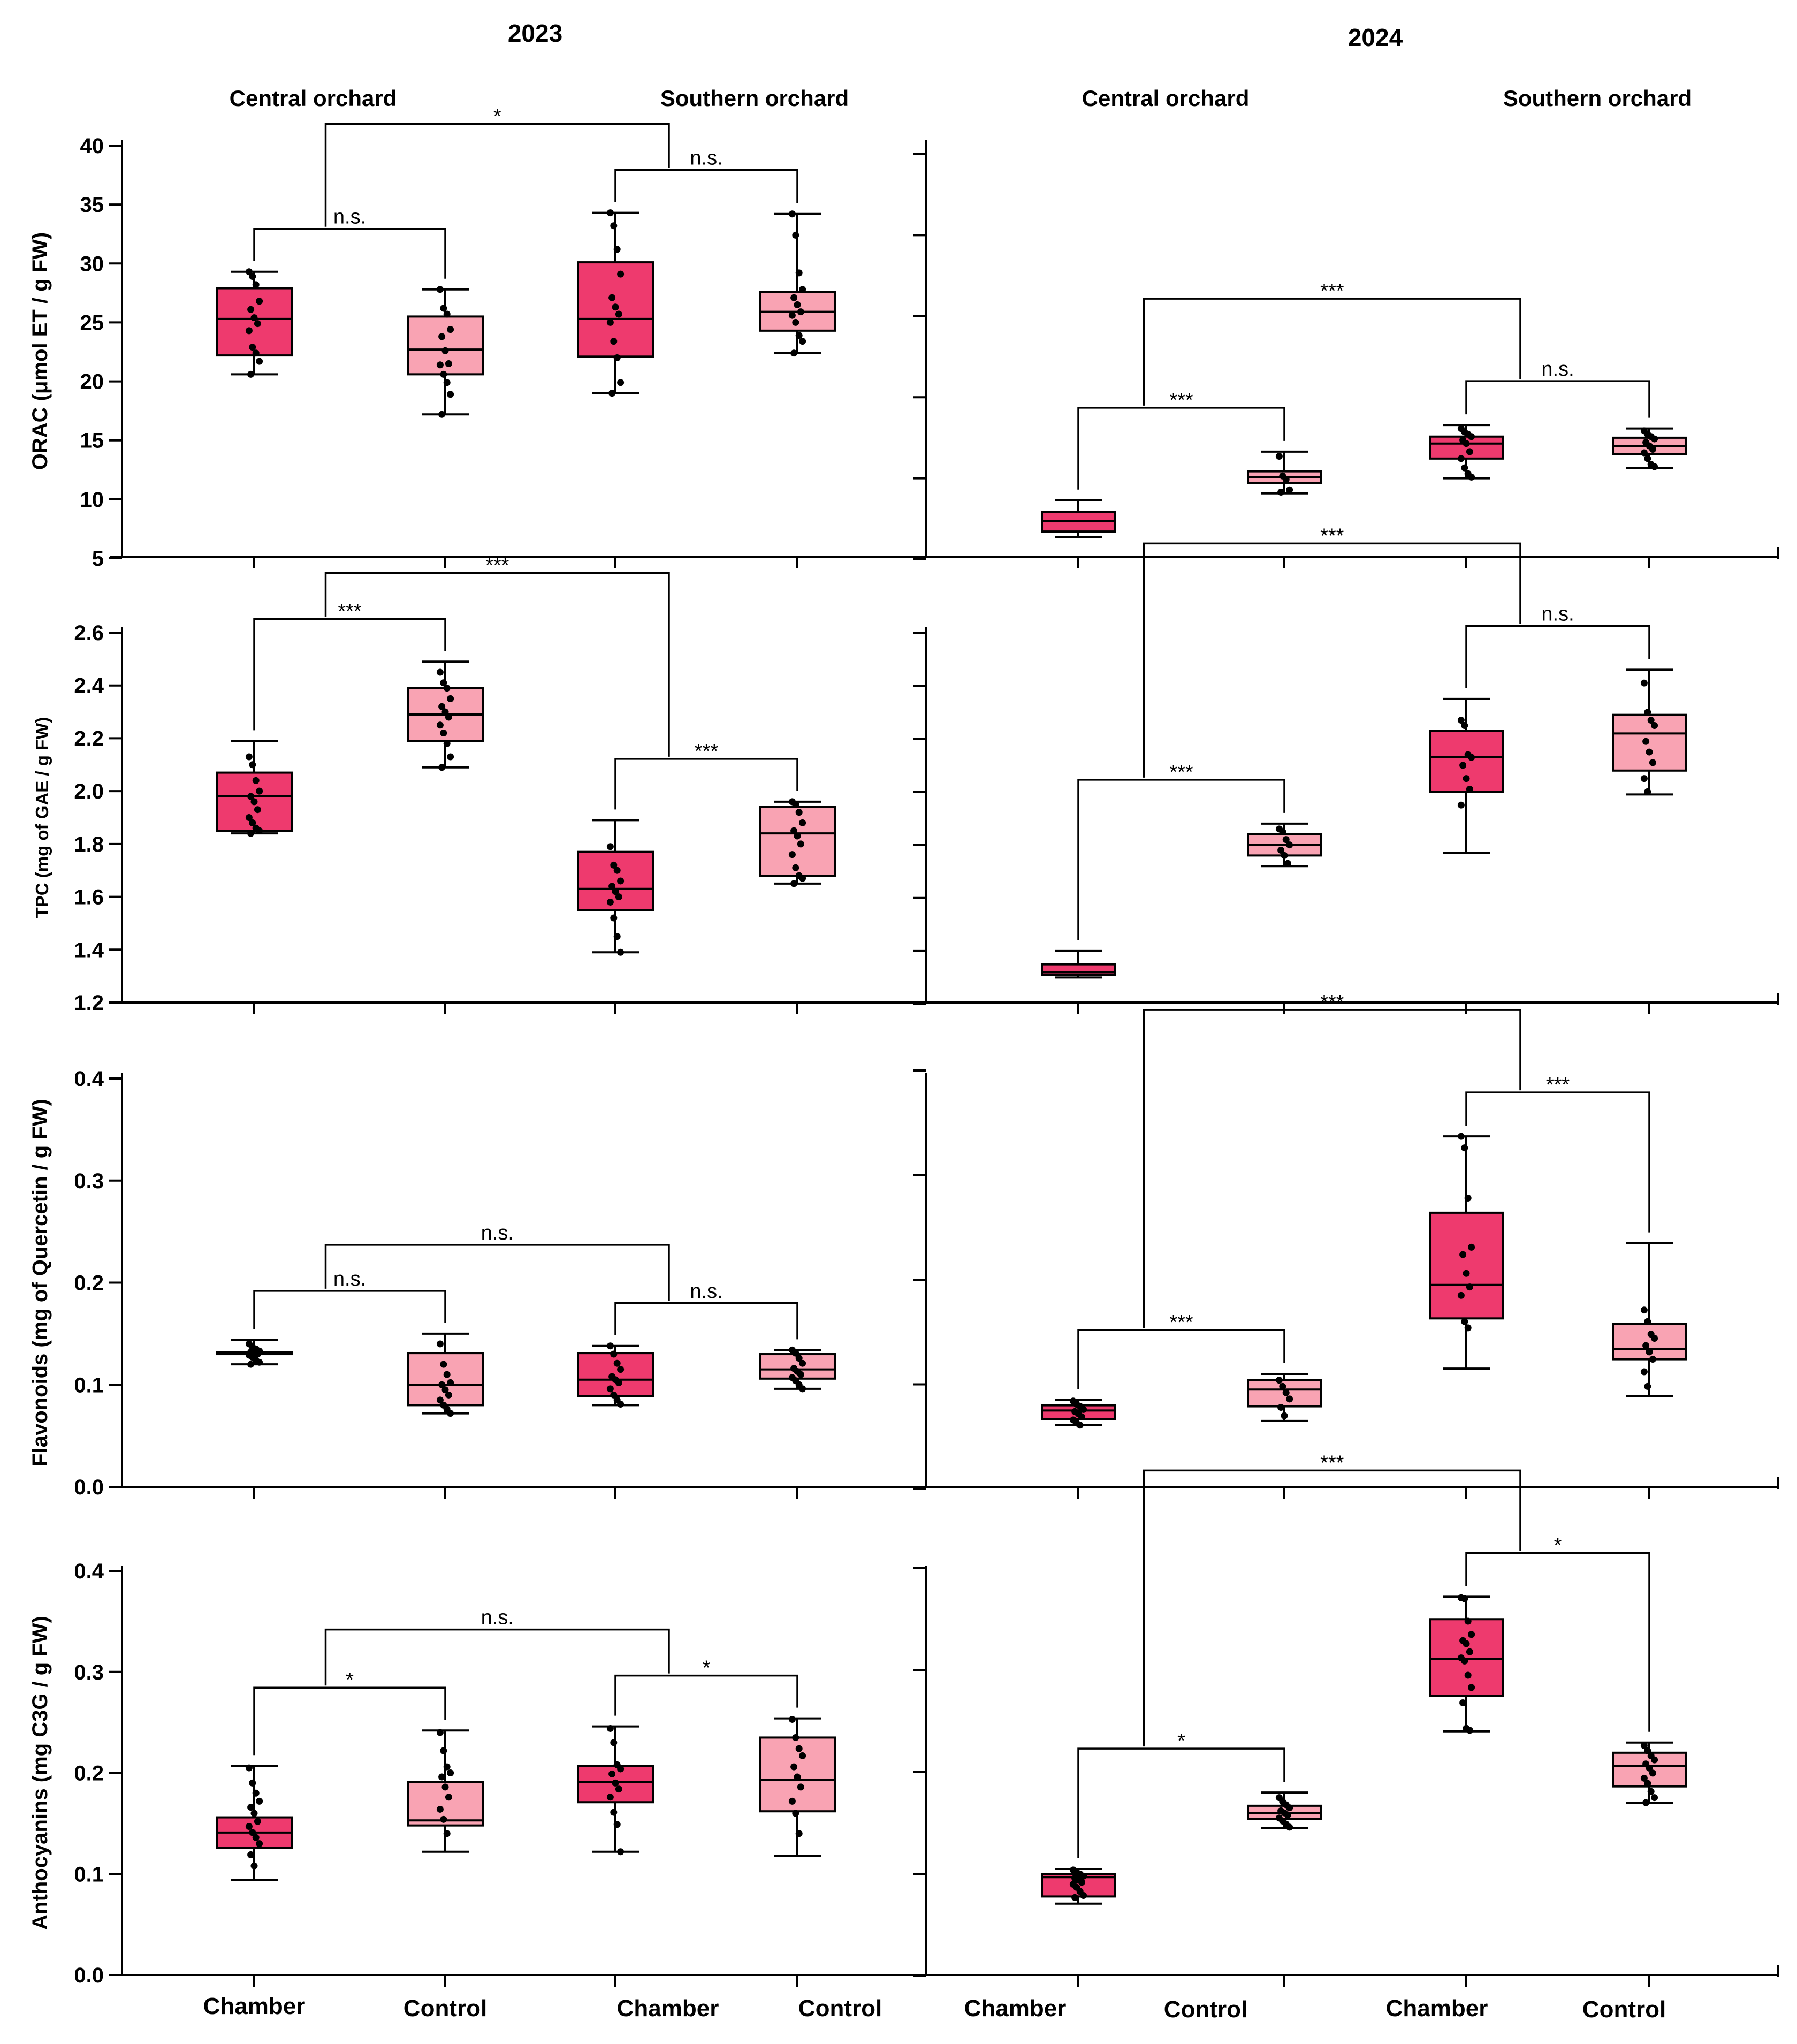 The width and height of the screenshot is (1797, 2044). Describe the element at coordinates (1624, 2009) in the screenshot. I see `x-label-control-southern-2024: Control` at that location.